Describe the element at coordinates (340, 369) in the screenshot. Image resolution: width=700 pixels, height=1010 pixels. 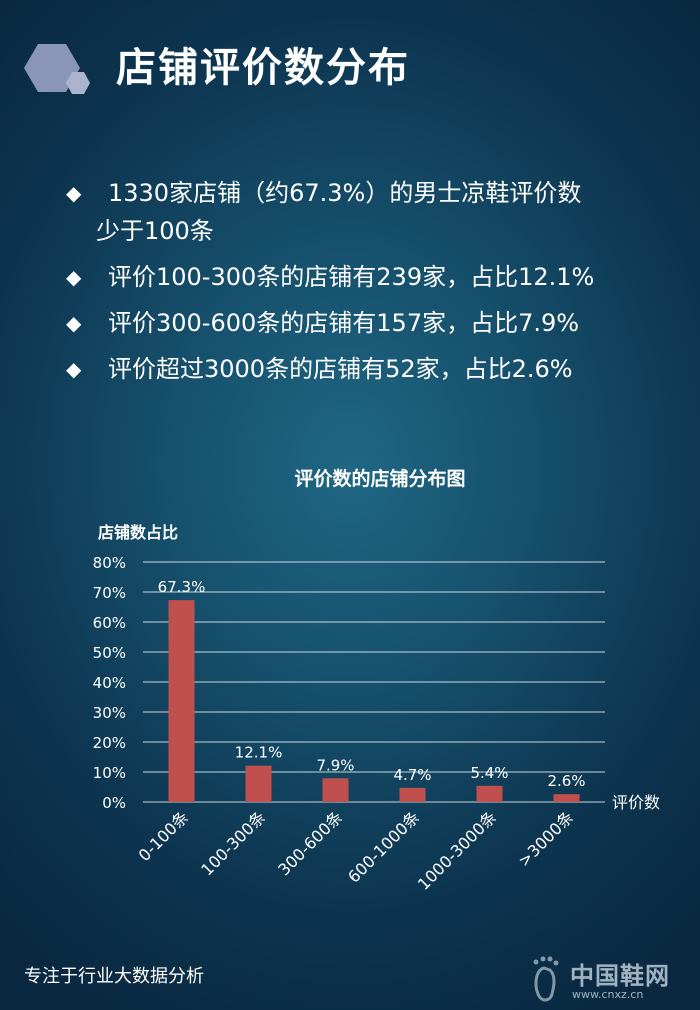
I see `bullet-text: 评价超过3000条的店铺有52家，占比2.6%` at that location.